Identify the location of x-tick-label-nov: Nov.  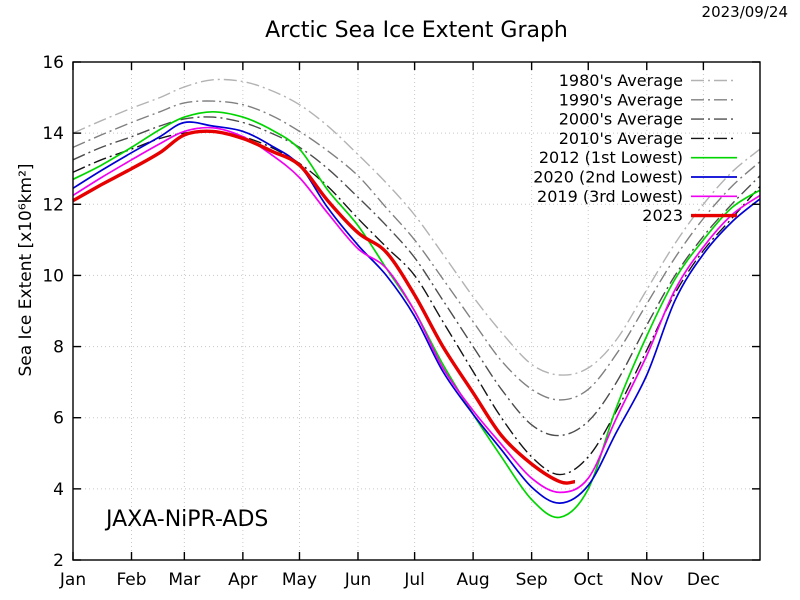
(646, 580).